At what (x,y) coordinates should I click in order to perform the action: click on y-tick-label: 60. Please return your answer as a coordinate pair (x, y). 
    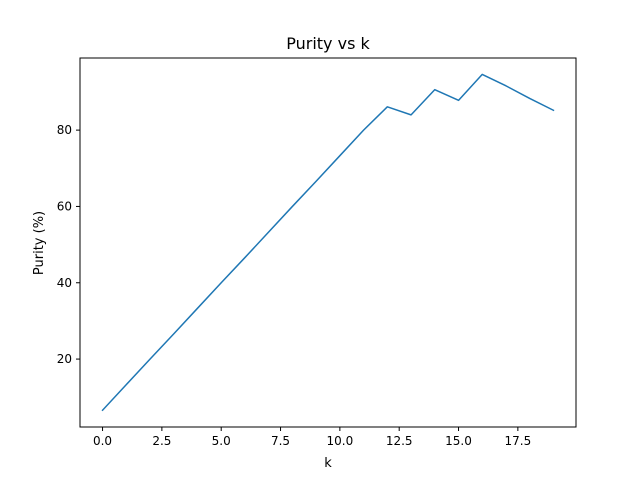
    Looking at the image, I should click on (64, 206).